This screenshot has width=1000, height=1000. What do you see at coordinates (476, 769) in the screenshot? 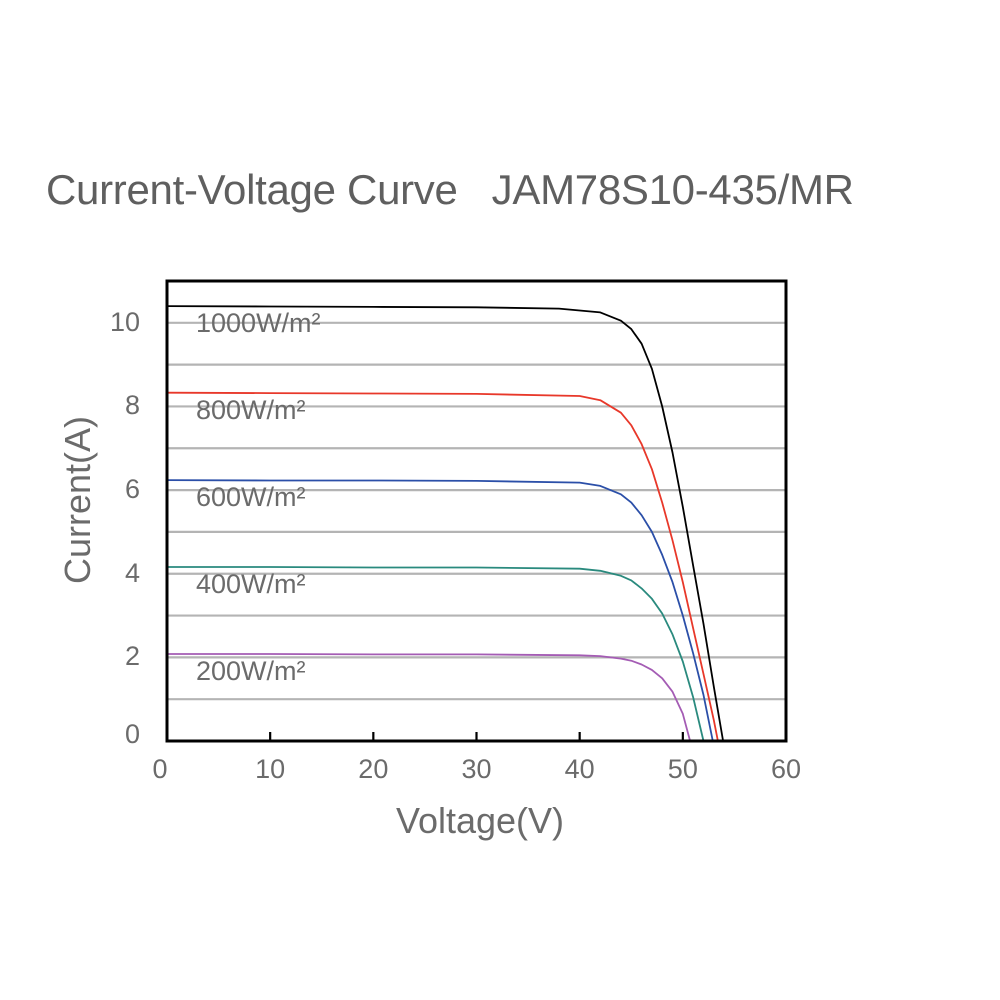
I see `x-tick-label: 30` at bounding box center [476, 769].